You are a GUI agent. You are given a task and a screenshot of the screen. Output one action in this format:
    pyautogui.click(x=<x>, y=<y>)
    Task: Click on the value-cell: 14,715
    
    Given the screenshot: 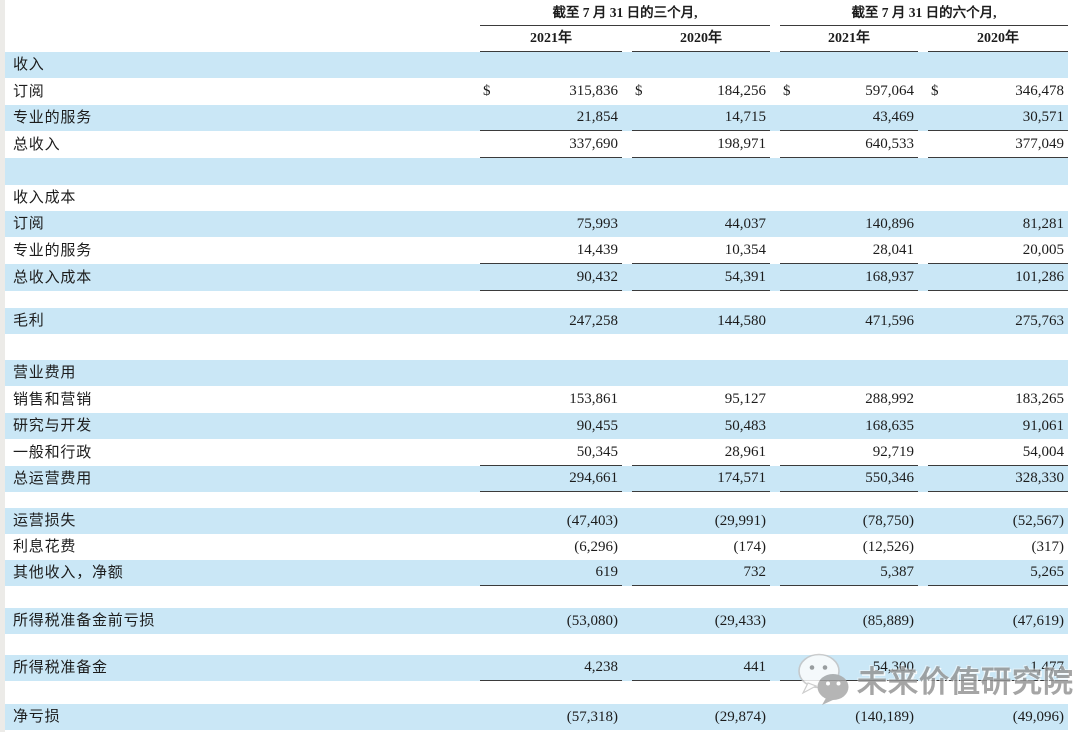 What is the action you would take?
    pyautogui.click(x=701, y=118)
    